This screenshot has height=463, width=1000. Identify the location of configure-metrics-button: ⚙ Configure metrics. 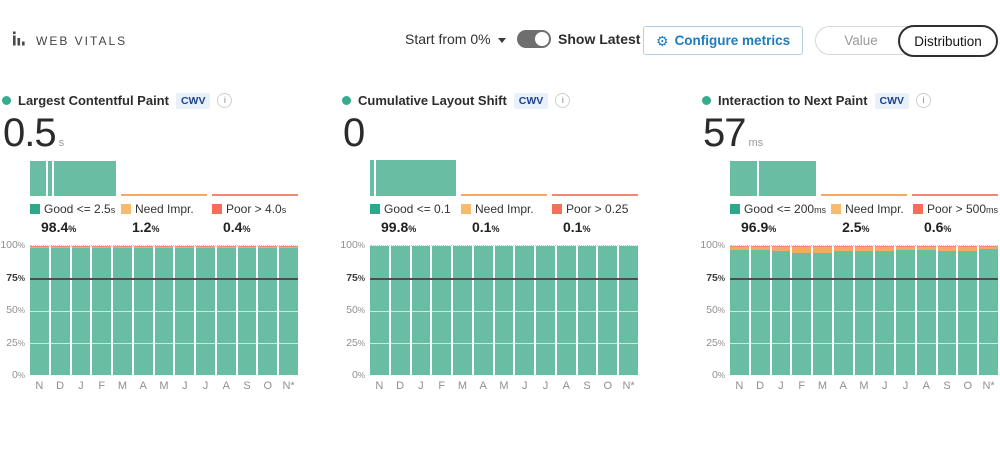
(723, 40).